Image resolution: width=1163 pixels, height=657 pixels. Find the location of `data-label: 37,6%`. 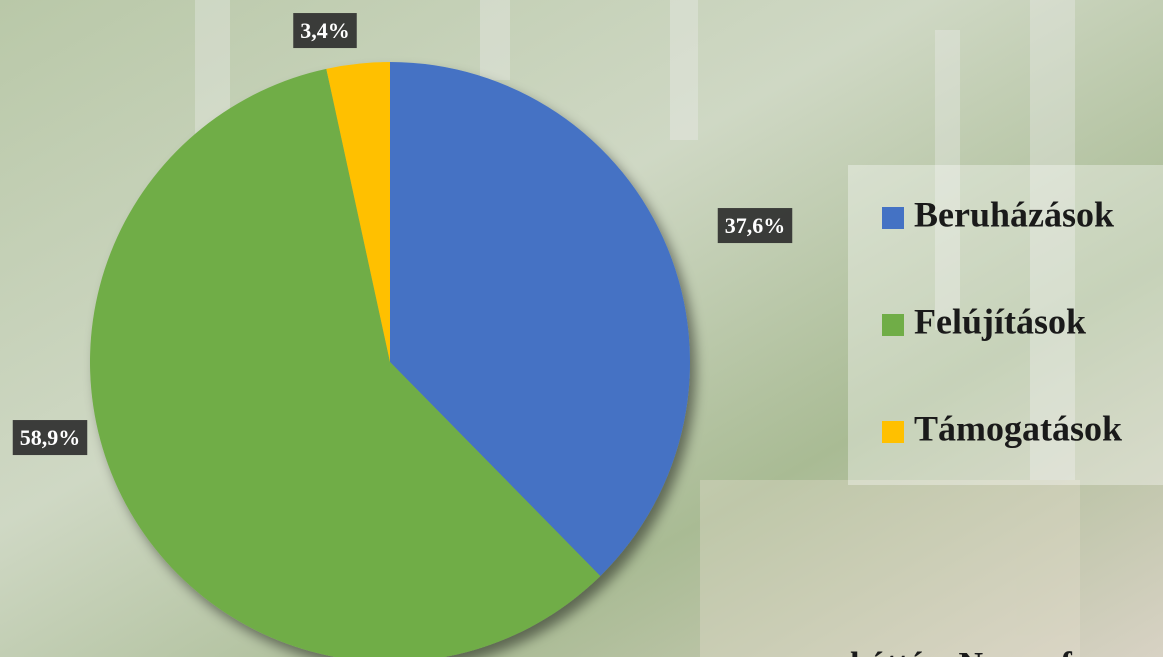

data-label: 37,6% is located at coordinates (755, 225).